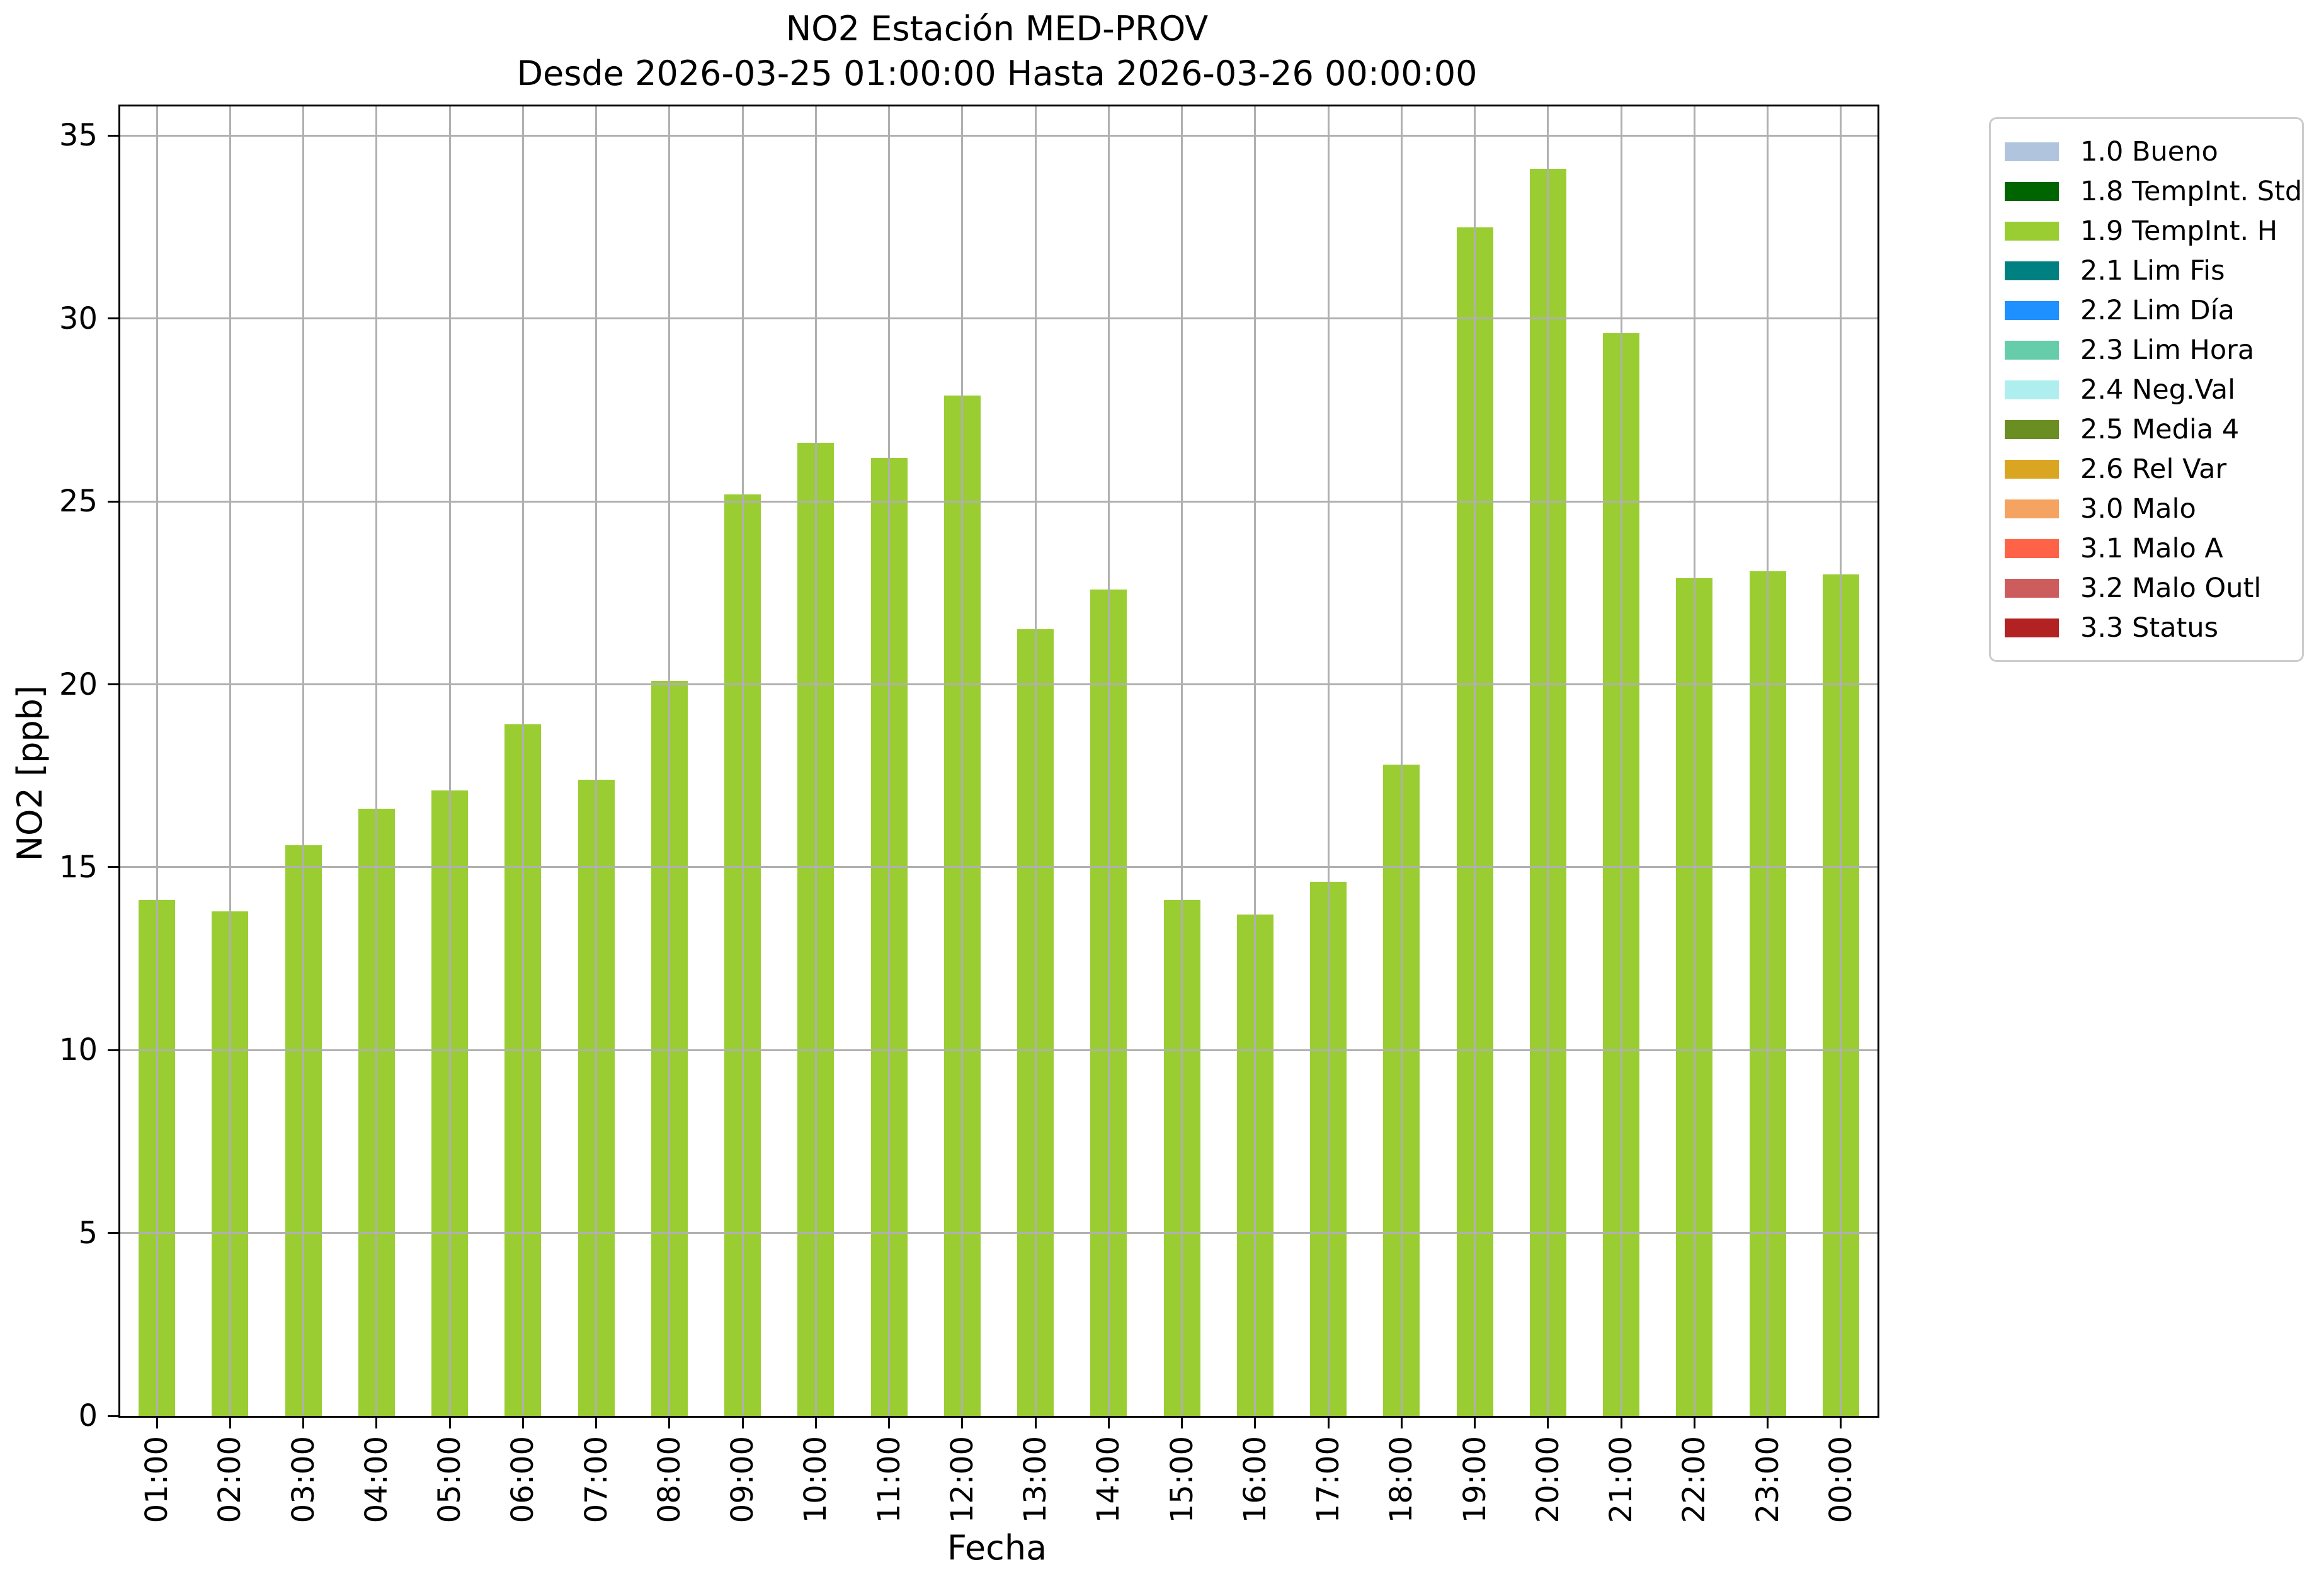  I want to click on v-gridline-02:00, so click(230, 761).